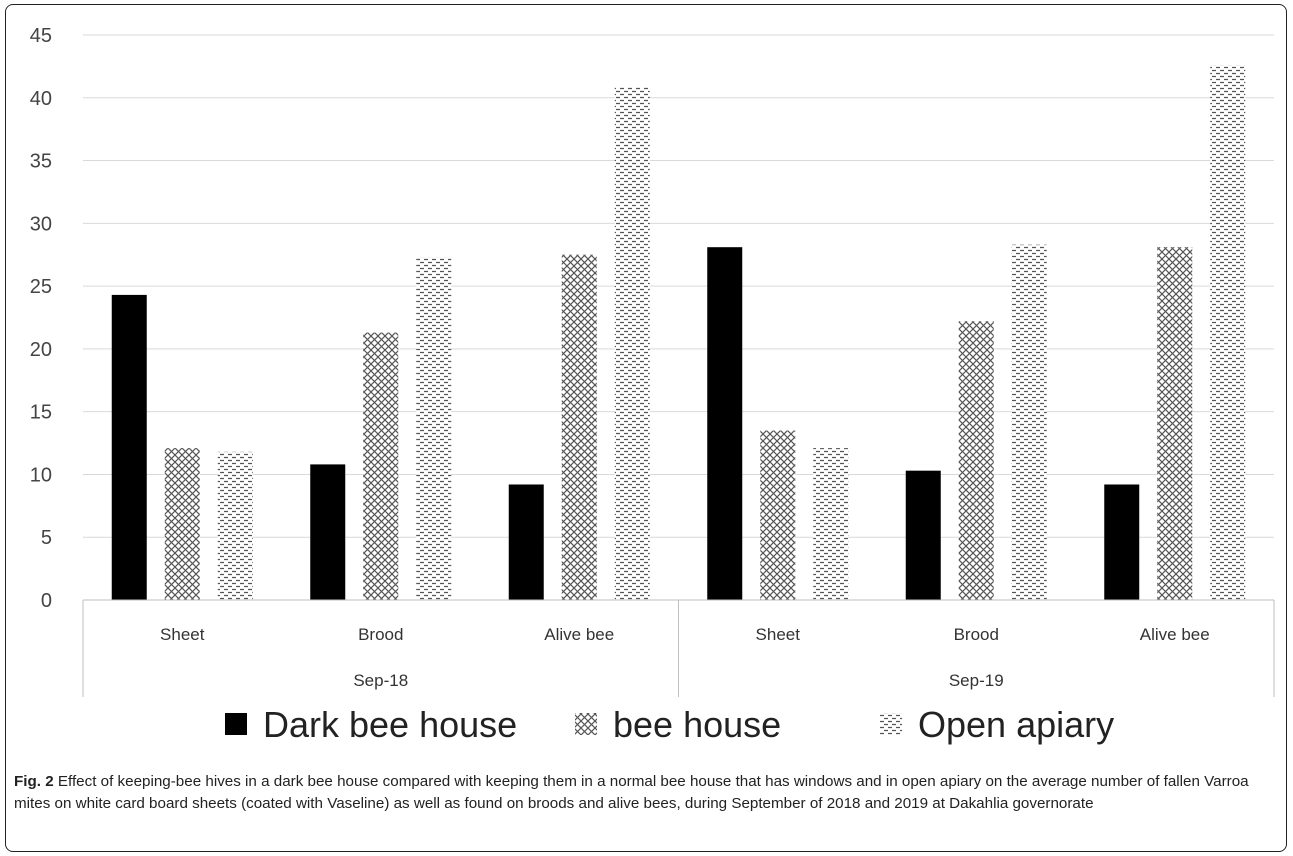 Image resolution: width=1293 pixels, height=856 pixels. What do you see at coordinates (41, 162) in the screenshot?
I see `y-tick-label: 35` at bounding box center [41, 162].